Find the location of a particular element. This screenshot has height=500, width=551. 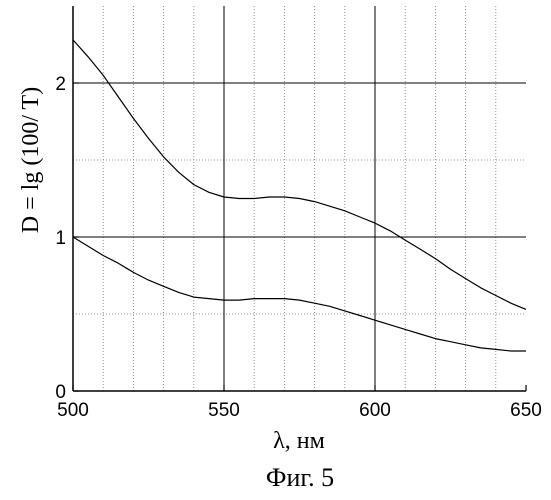

y-axis-title: D = lg (100/ T) is located at coordinates (31, 160).